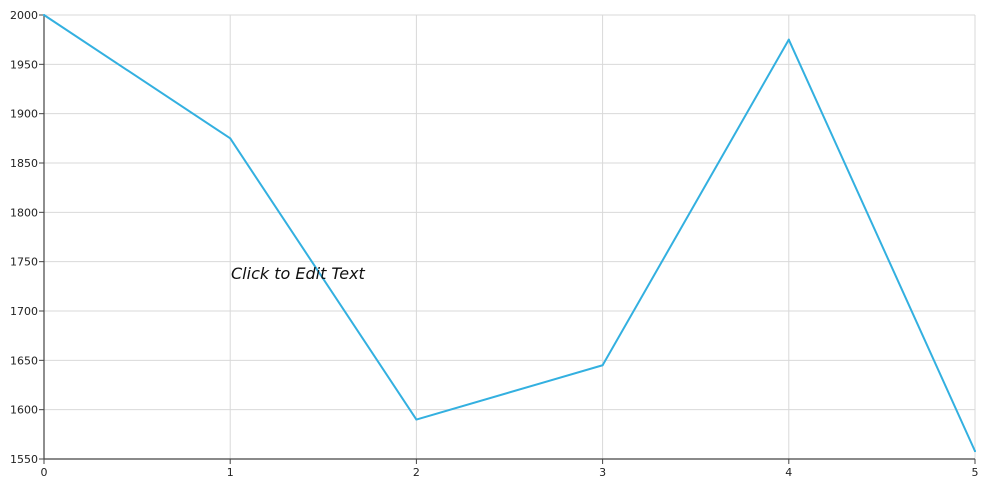  I want to click on editable-text-annotation: Click to Edit Text, so click(298, 273).